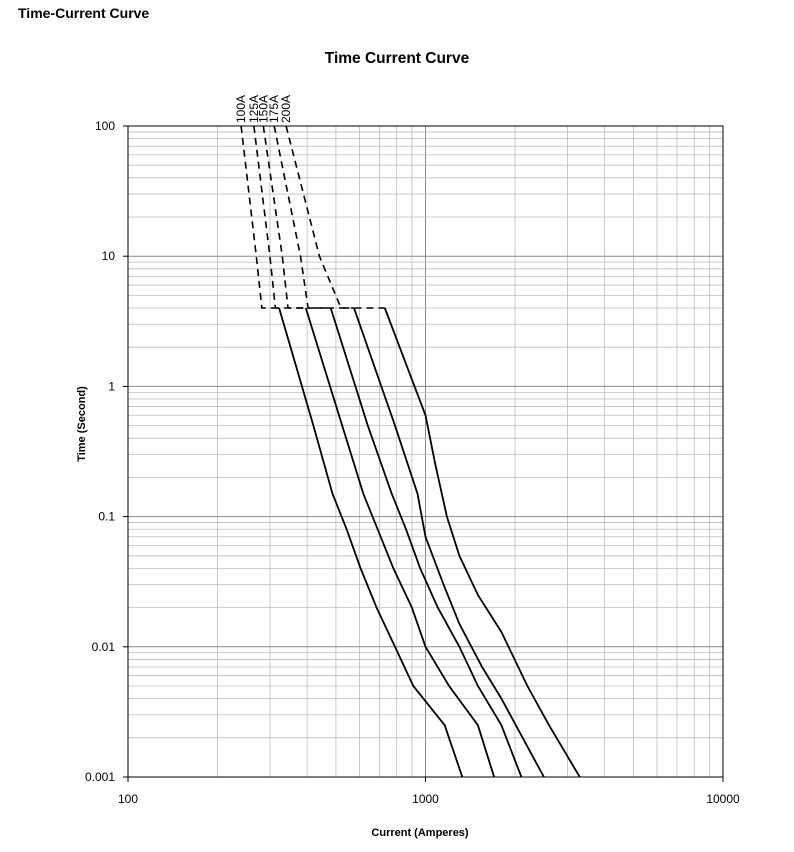 This screenshot has height=852, width=794. I want to click on series-label-200a: 200A, so click(286, 109).